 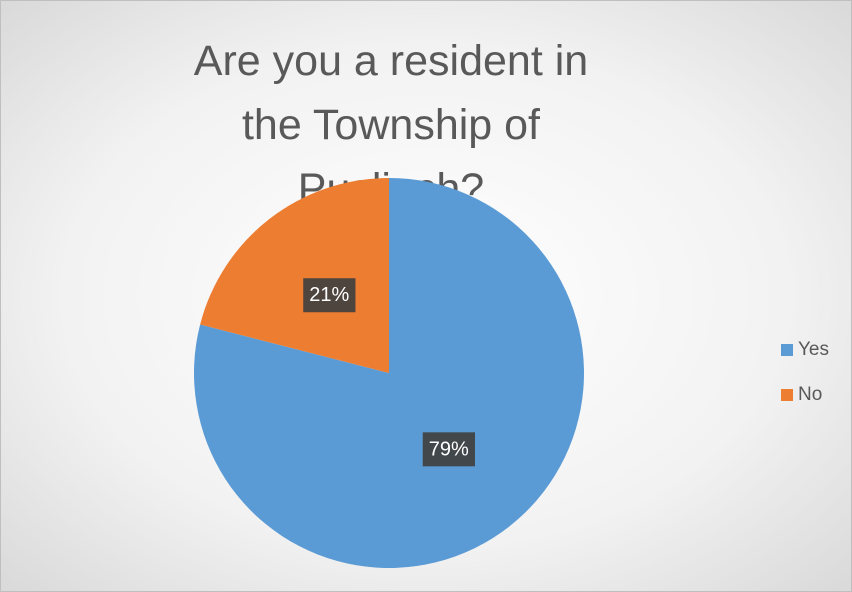 I want to click on legend-label: Yes, so click(x=813, y=349).